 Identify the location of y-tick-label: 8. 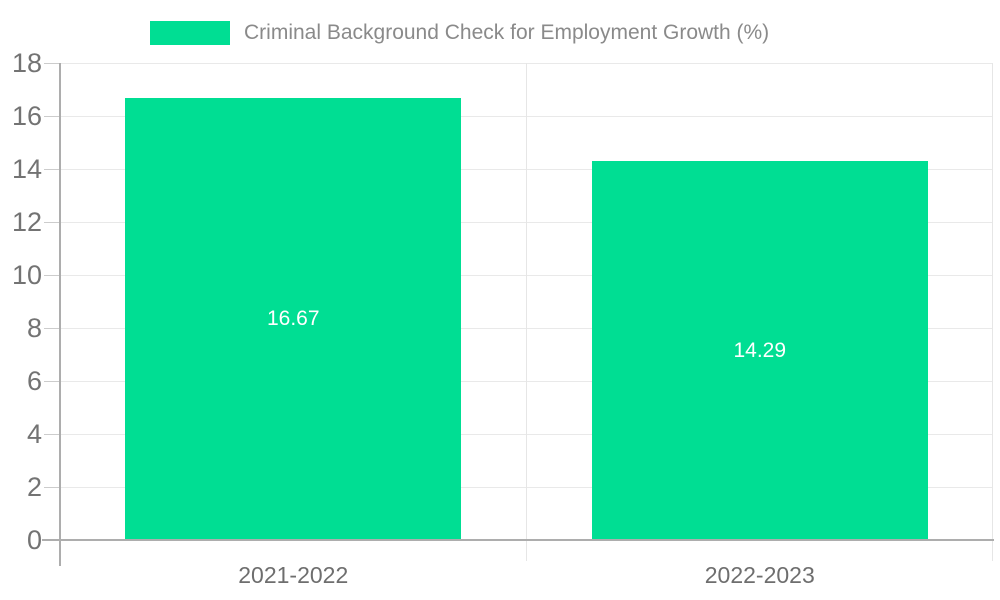
(34, 328).